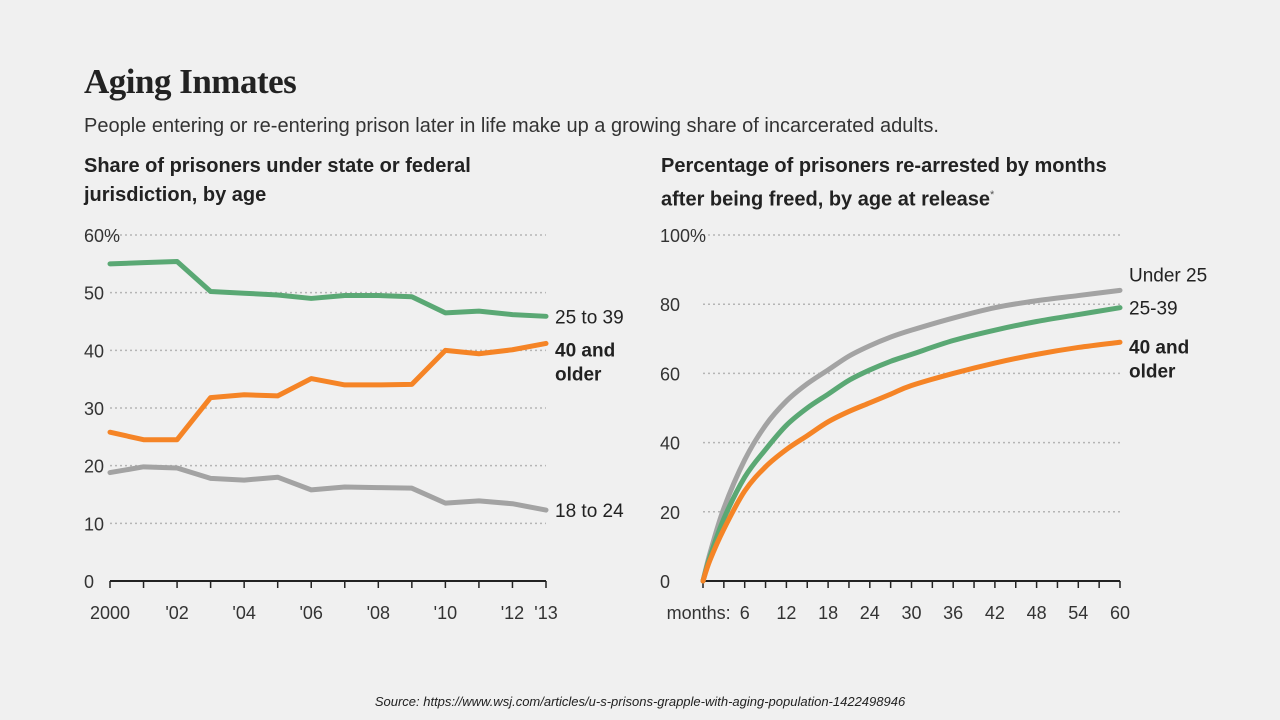 Image resolution: width=1280 pixels, height=720 pixels. I want to click on x-tick-label: 36, so click(953, 613).